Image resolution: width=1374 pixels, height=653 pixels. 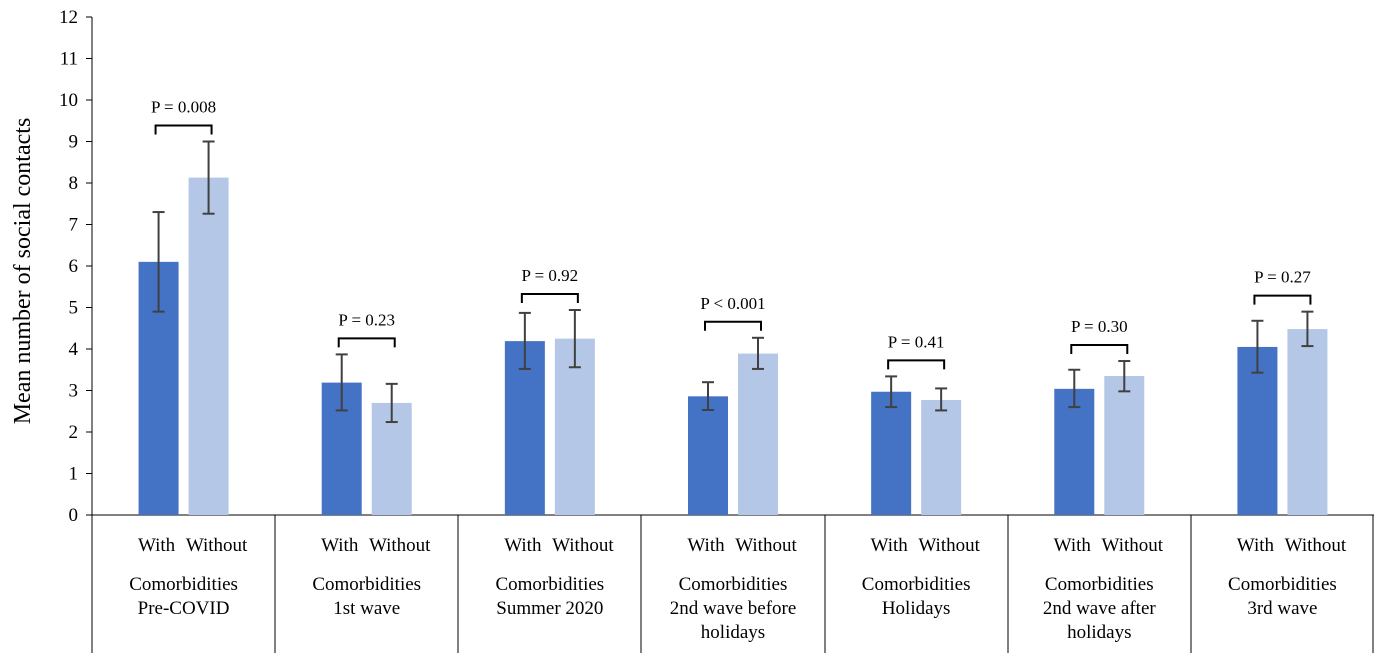 What do you see at coordinates (184, 608) in the screenshot?
I see `x-group-label: Pre-COVID` at bounding box center [184, 608].